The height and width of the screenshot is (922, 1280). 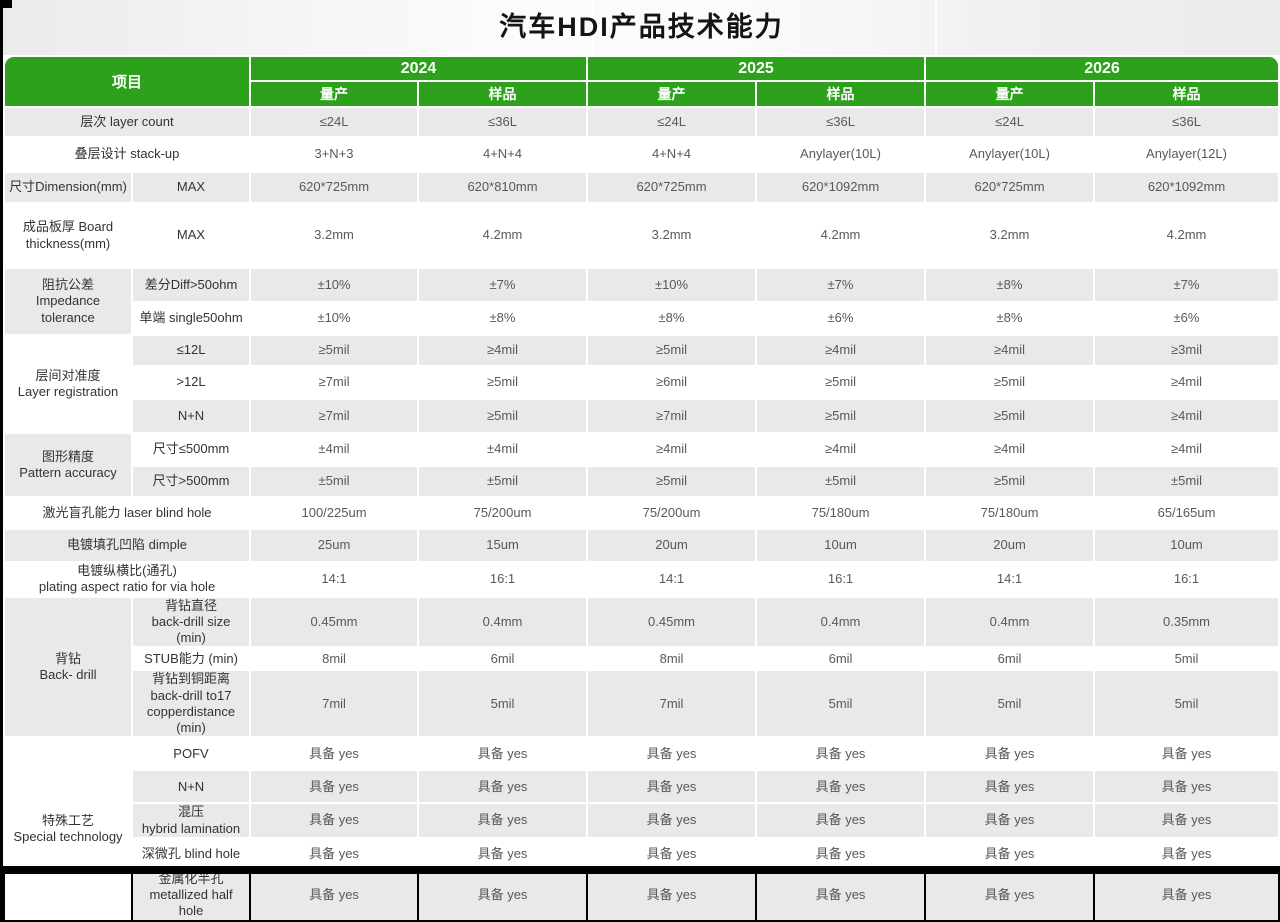 I want to click on cell: 4.2mm, so click(x=841, y=235).